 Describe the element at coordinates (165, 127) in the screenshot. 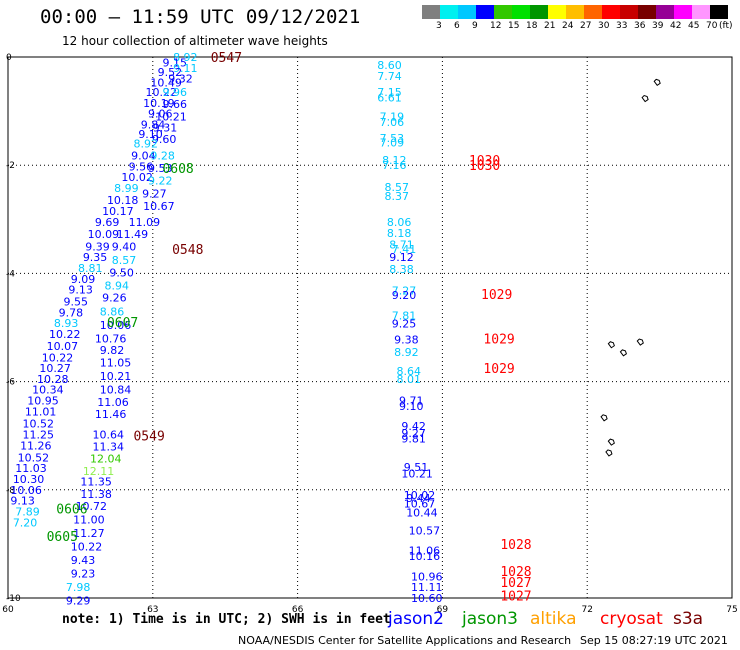

I see `wave-height-value: 9.31` at that location.